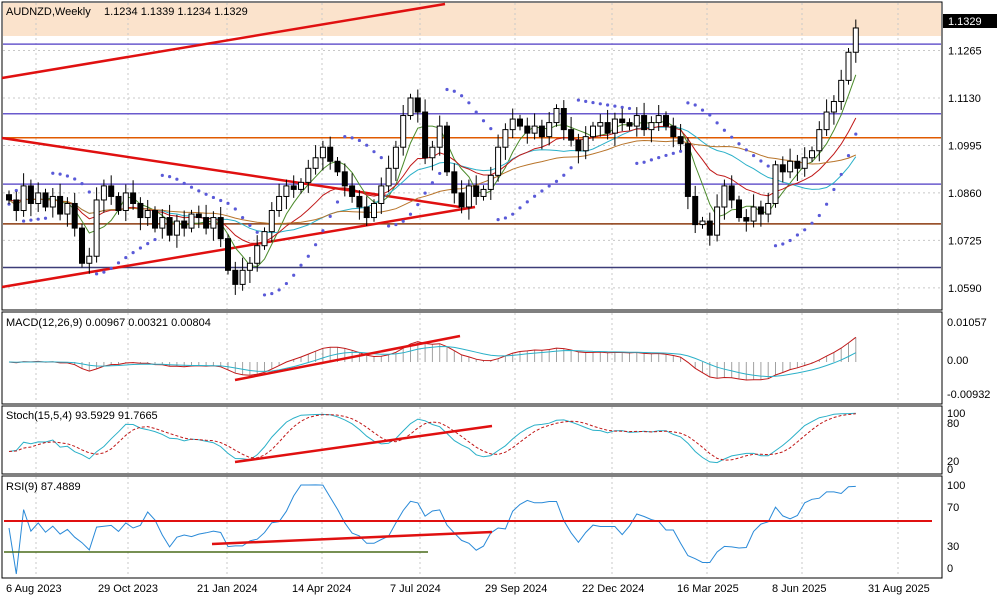 Image resolution: width=1000 pixels, height=605 pixels. Describe the element at coordinates (516, 589) in the screenshot. I see `time-tick-label: 29 Sep 2024` at that location.